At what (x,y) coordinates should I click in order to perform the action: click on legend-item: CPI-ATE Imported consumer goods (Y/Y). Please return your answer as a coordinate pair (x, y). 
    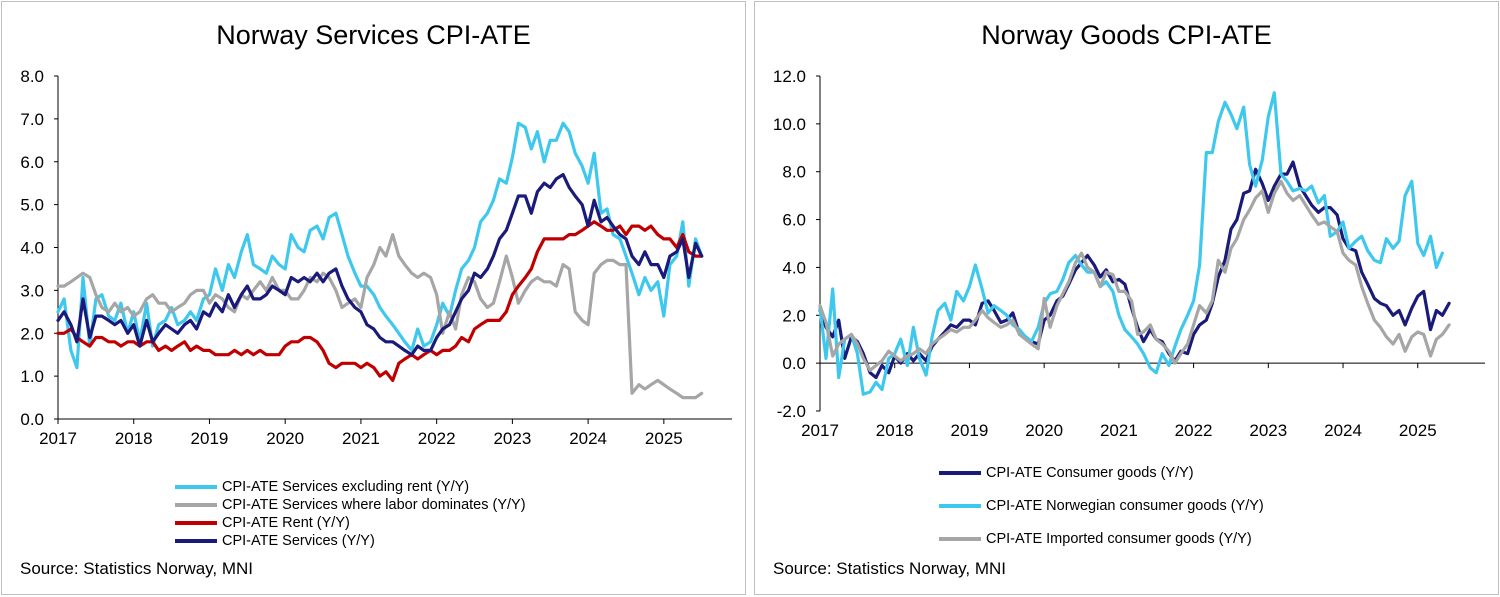
    Looking at the image, I should click on (1101, 538).